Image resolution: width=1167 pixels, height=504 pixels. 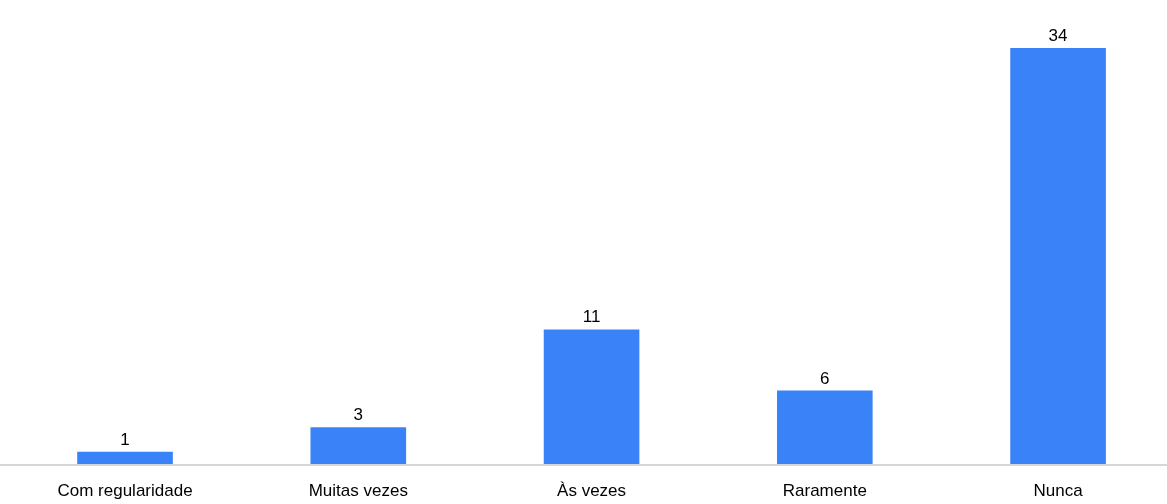 What do you see at coordinates (1058, 35) in the screenshot?
I see `data-label: 34` at bounding box center [1058, 35].